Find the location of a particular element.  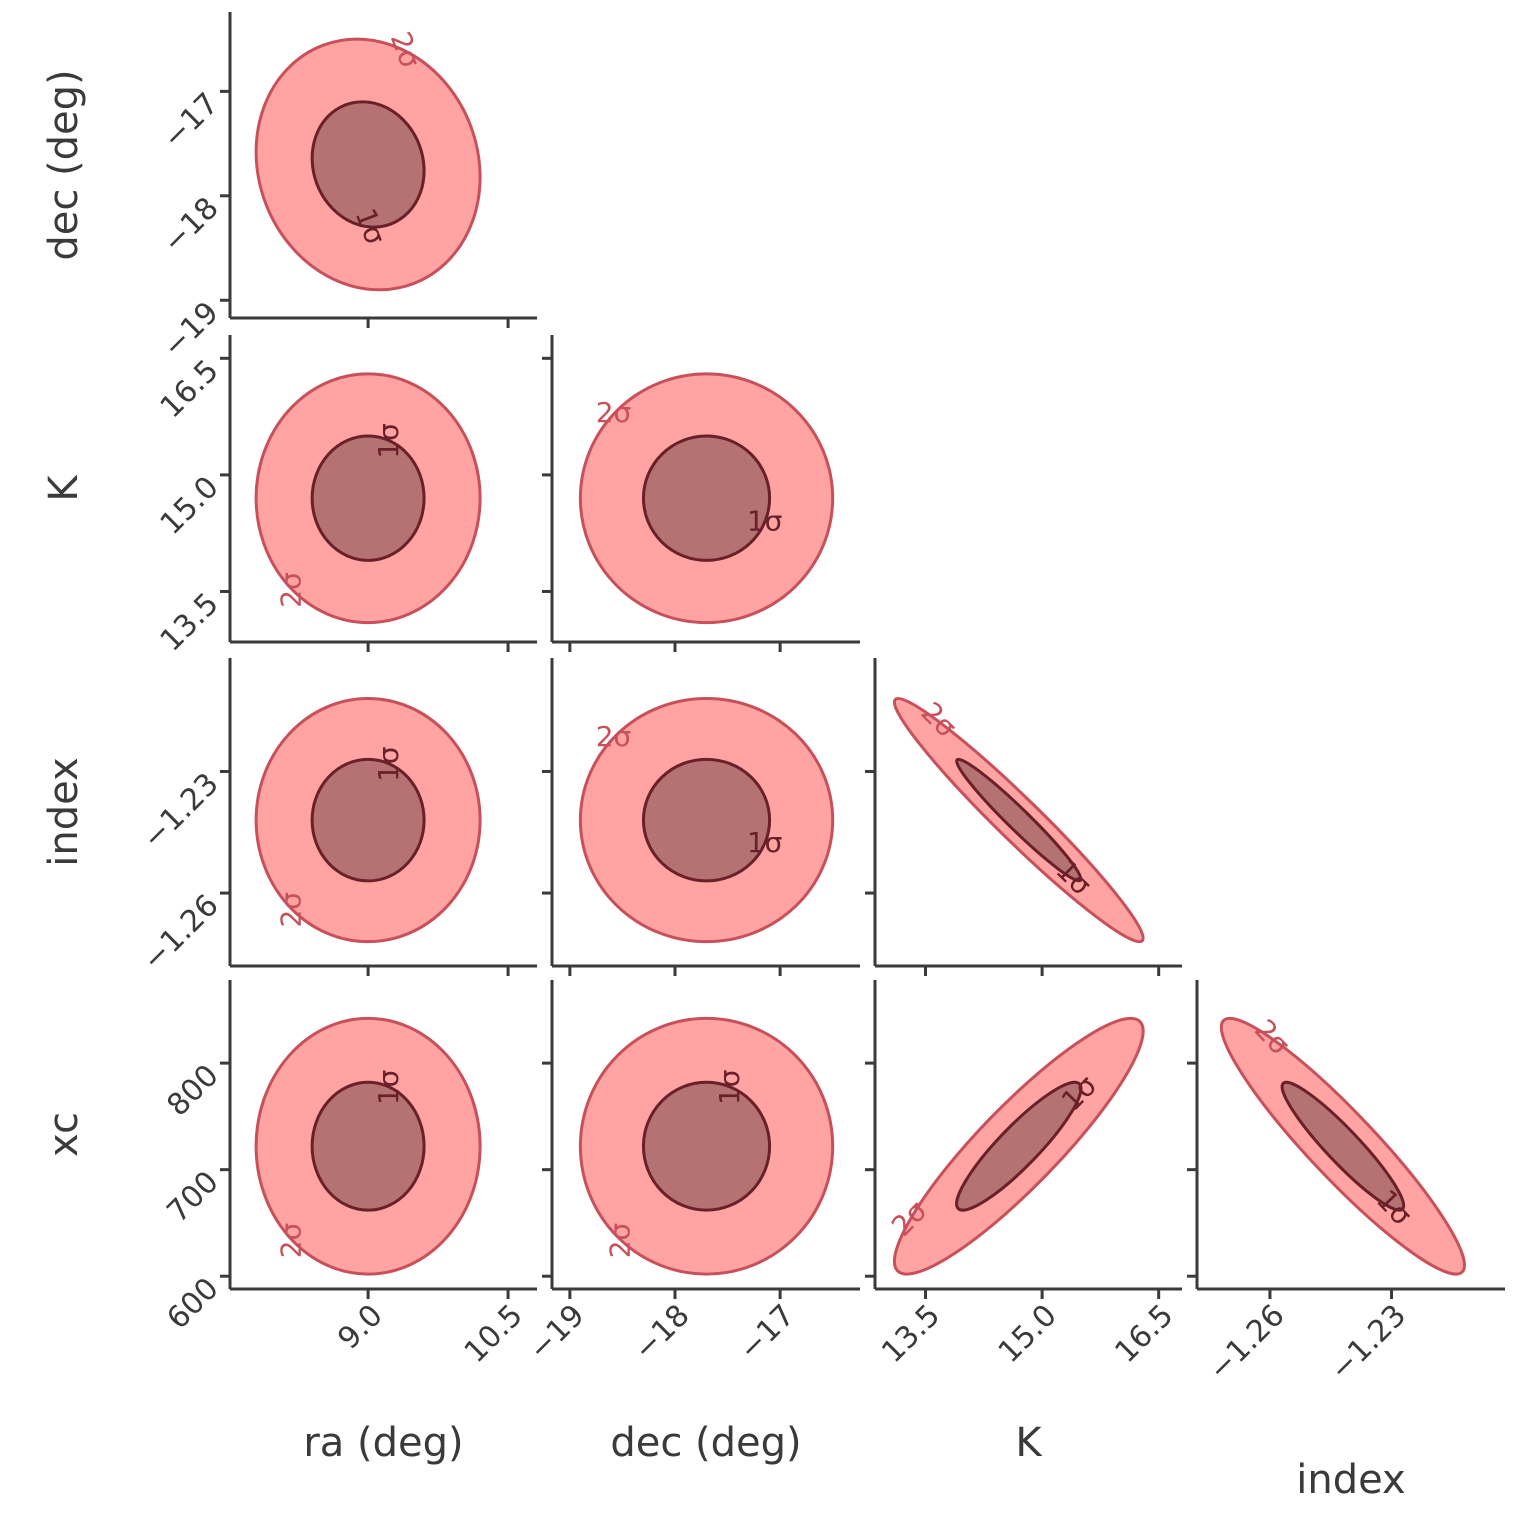

y-axis-label: K is located at coordinates (64, 488).